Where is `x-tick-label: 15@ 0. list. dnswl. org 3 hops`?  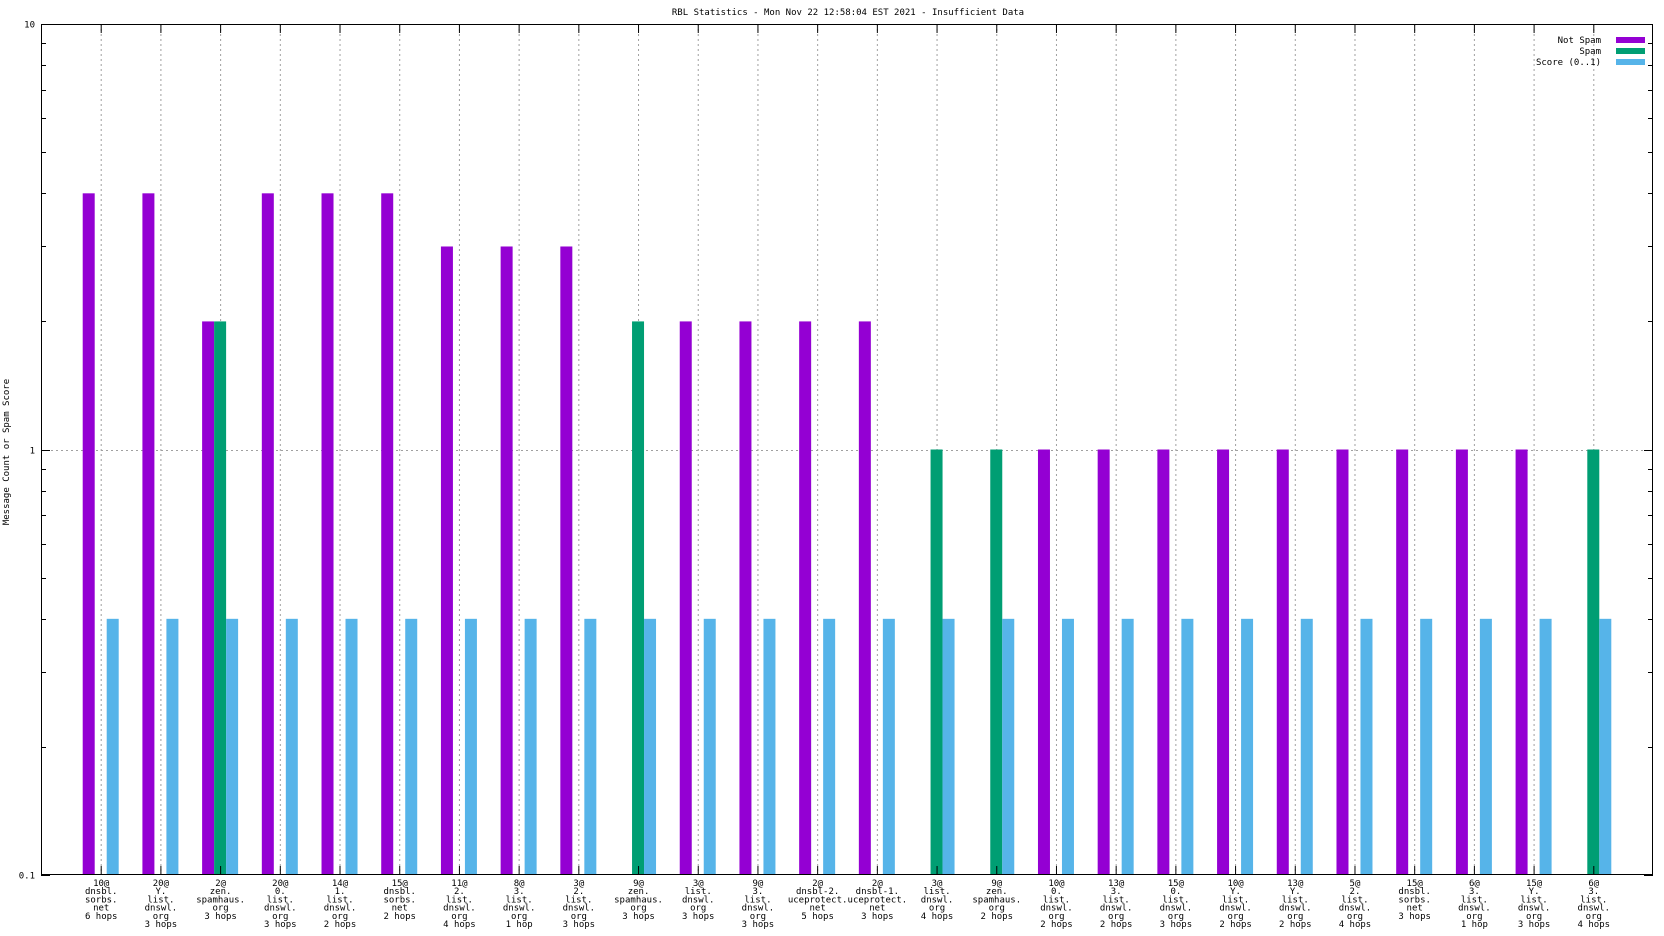
x-tick-label: 15@ 0. list. dnswl. org 3 hops is located at coordinates (1176, 904).